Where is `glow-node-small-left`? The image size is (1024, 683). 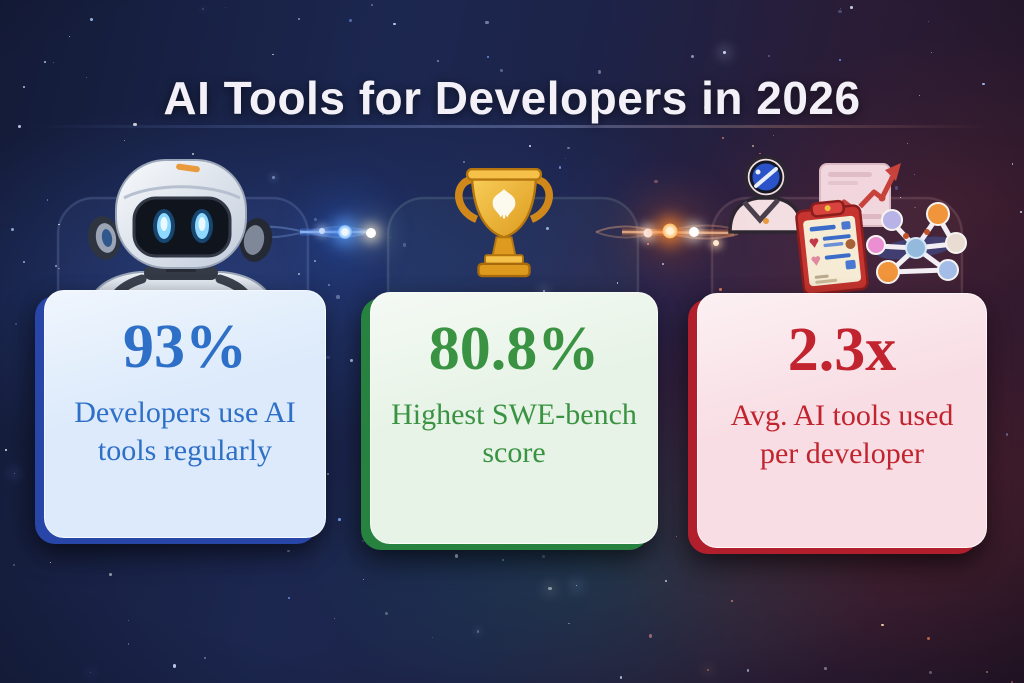
glow-node-small-left is located at coordinates (322, 231).